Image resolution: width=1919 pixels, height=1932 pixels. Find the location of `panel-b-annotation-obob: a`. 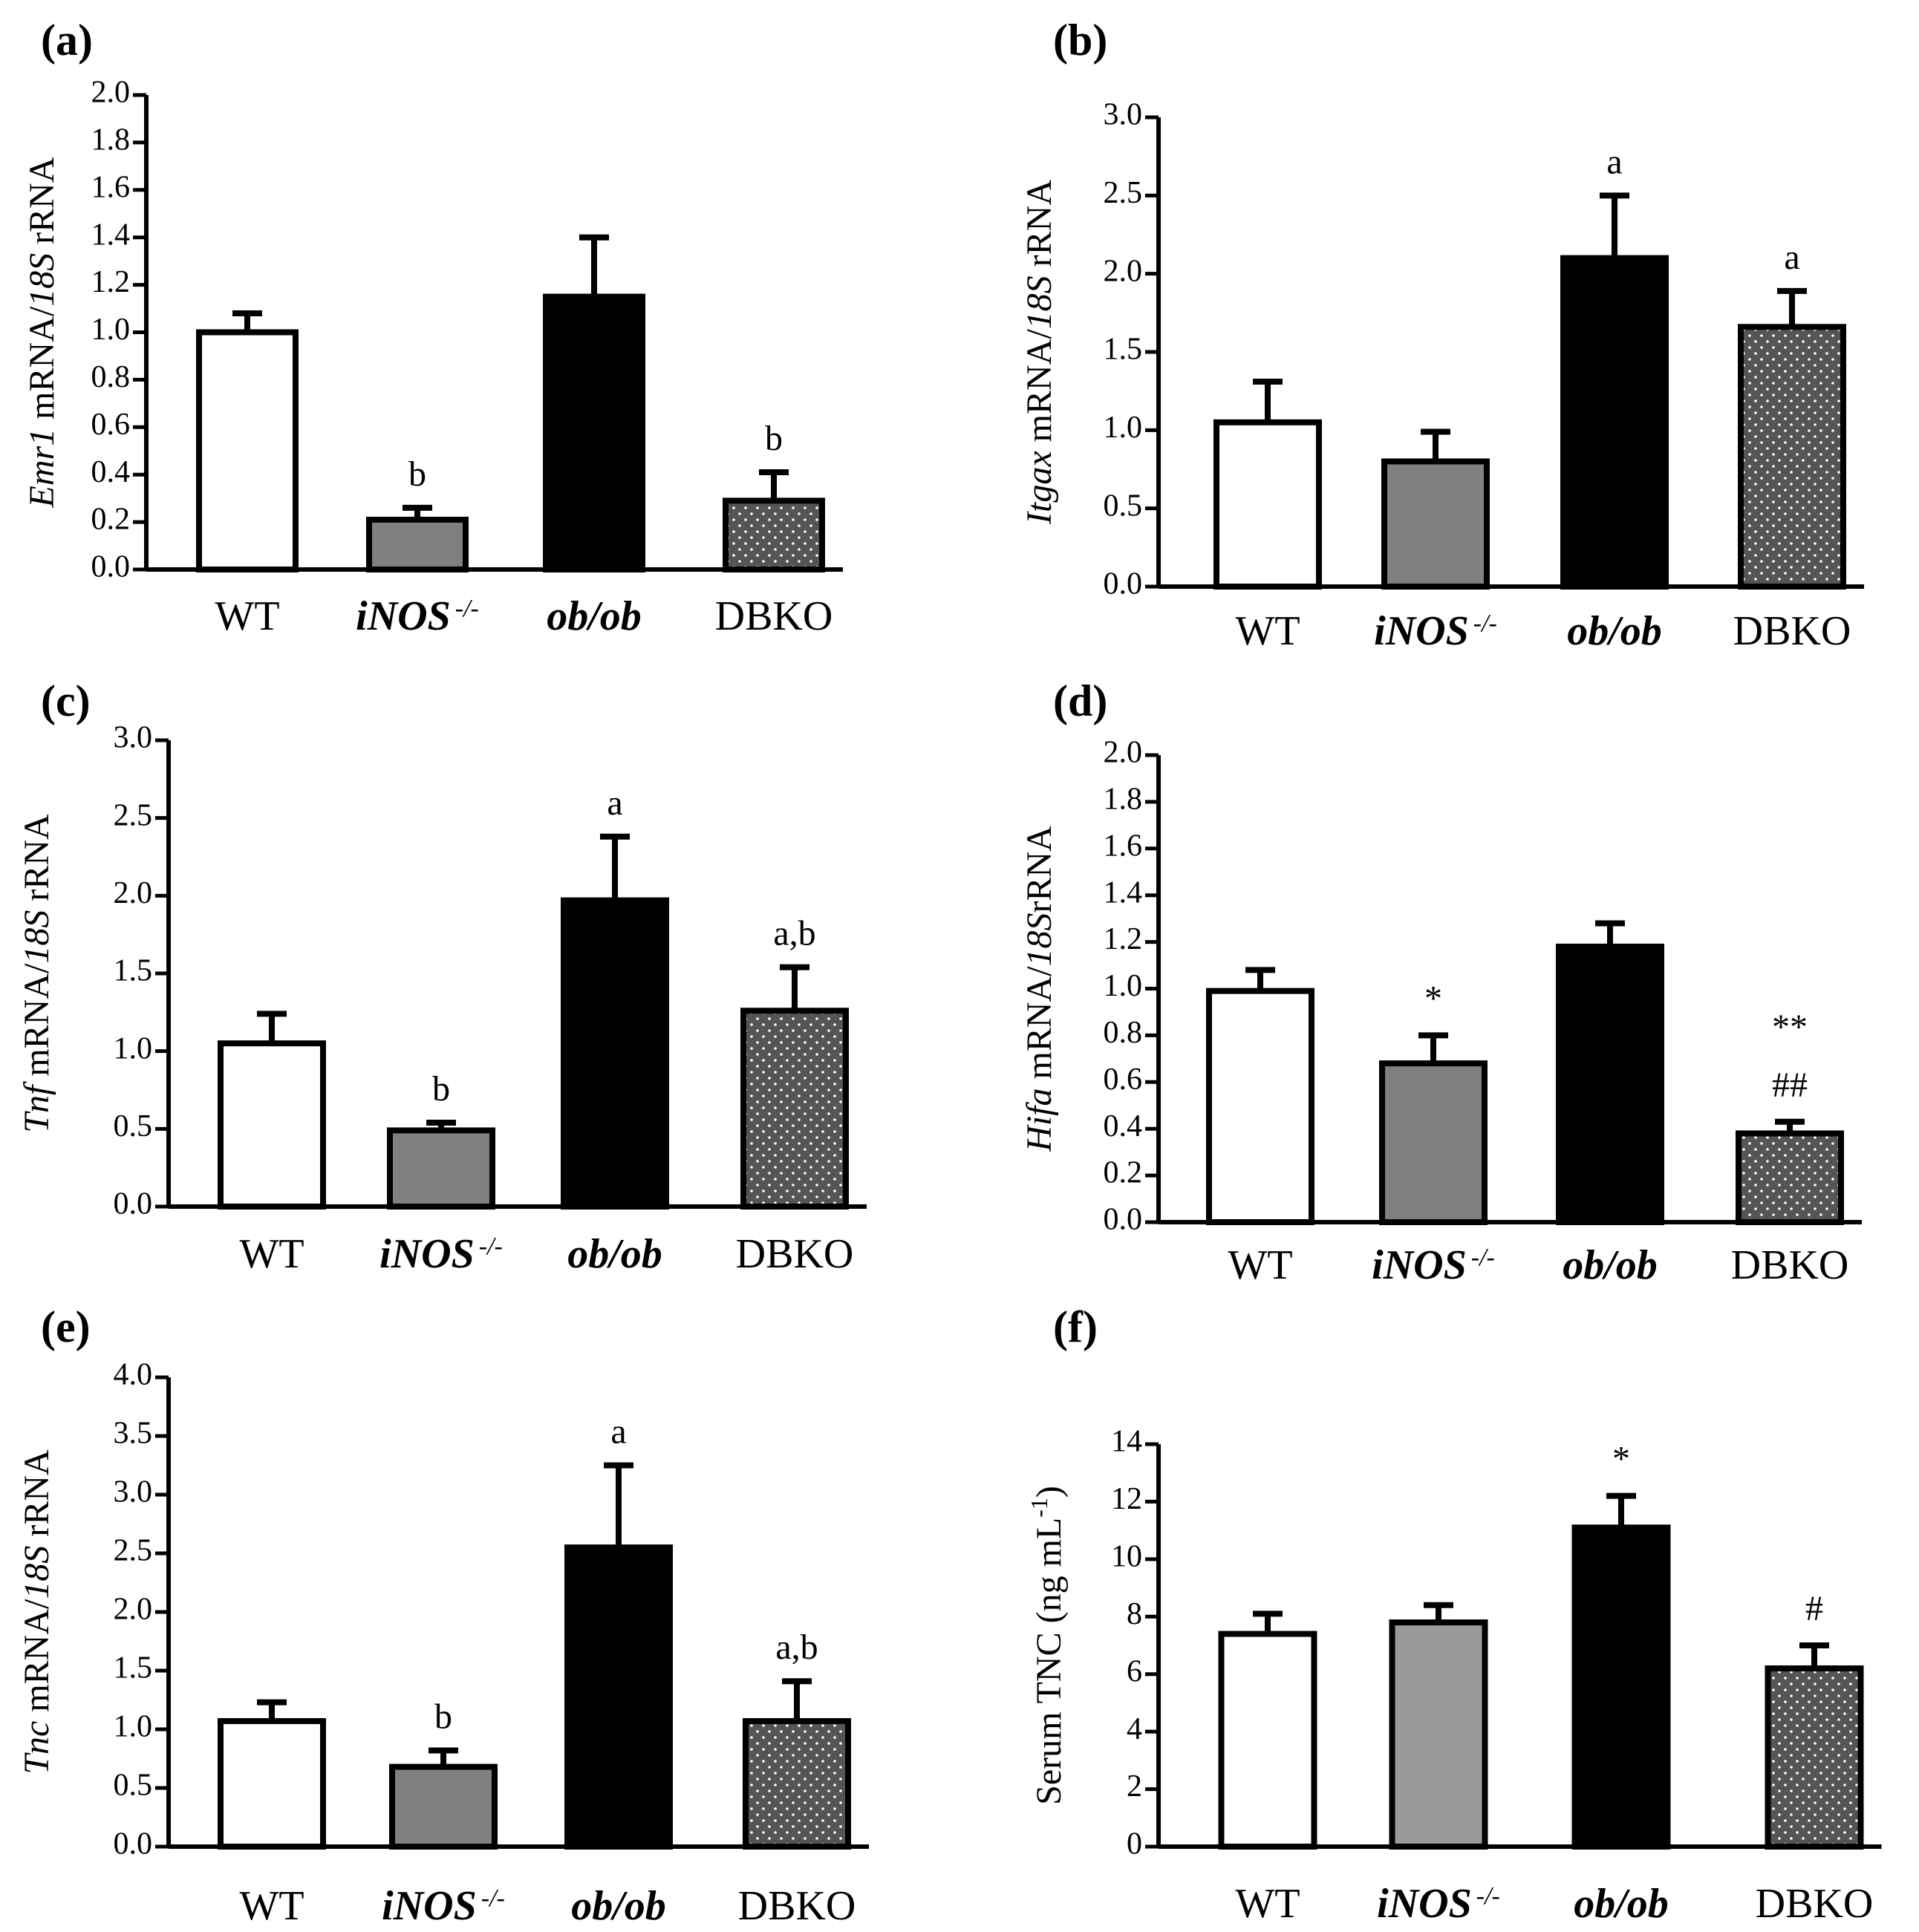

panel-b-annotation-obob: a is located at coordinates (1614, 162).